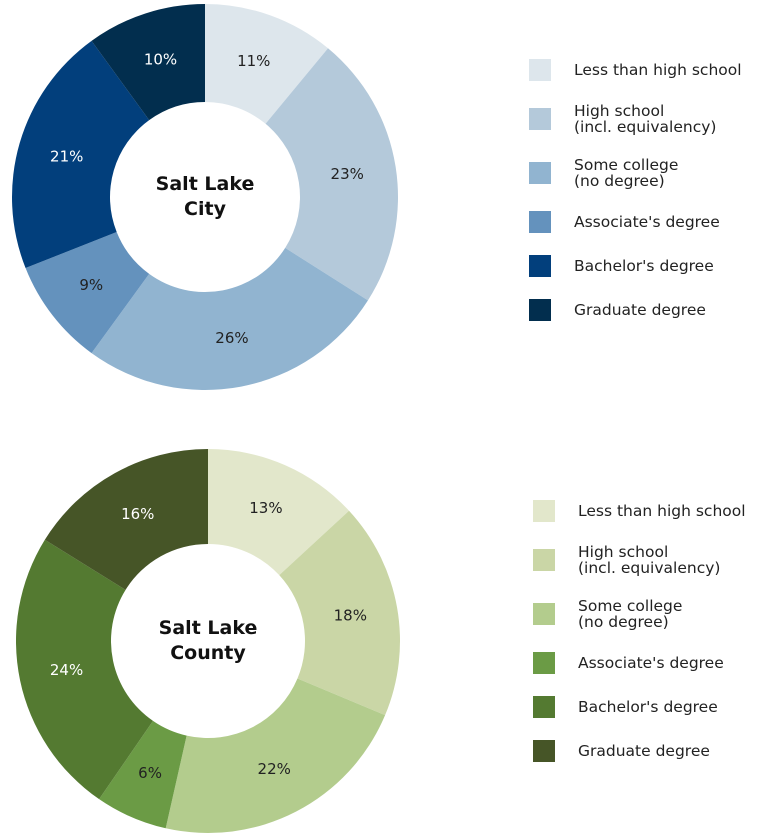  Describe the element at coordinates (66, 670) in the screenshot. I see `value-label: 24%` at that location.